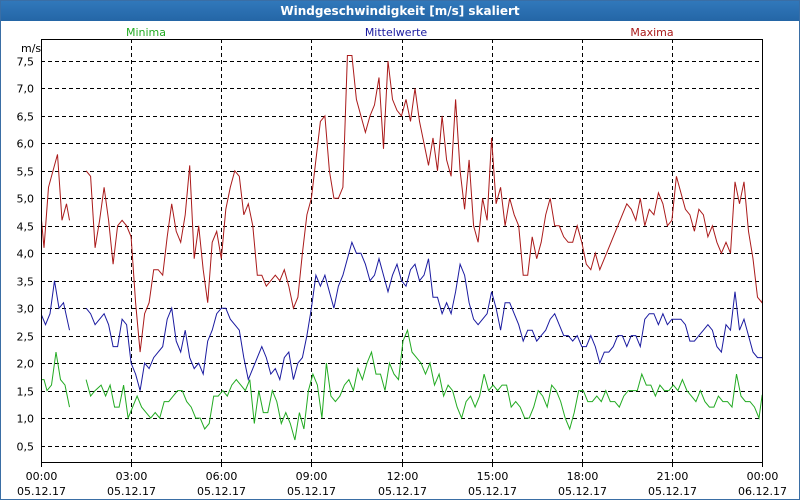 This screenshot has width=800, height=500. I want to click on y-tick-label: 2,5, so click(26, 337).